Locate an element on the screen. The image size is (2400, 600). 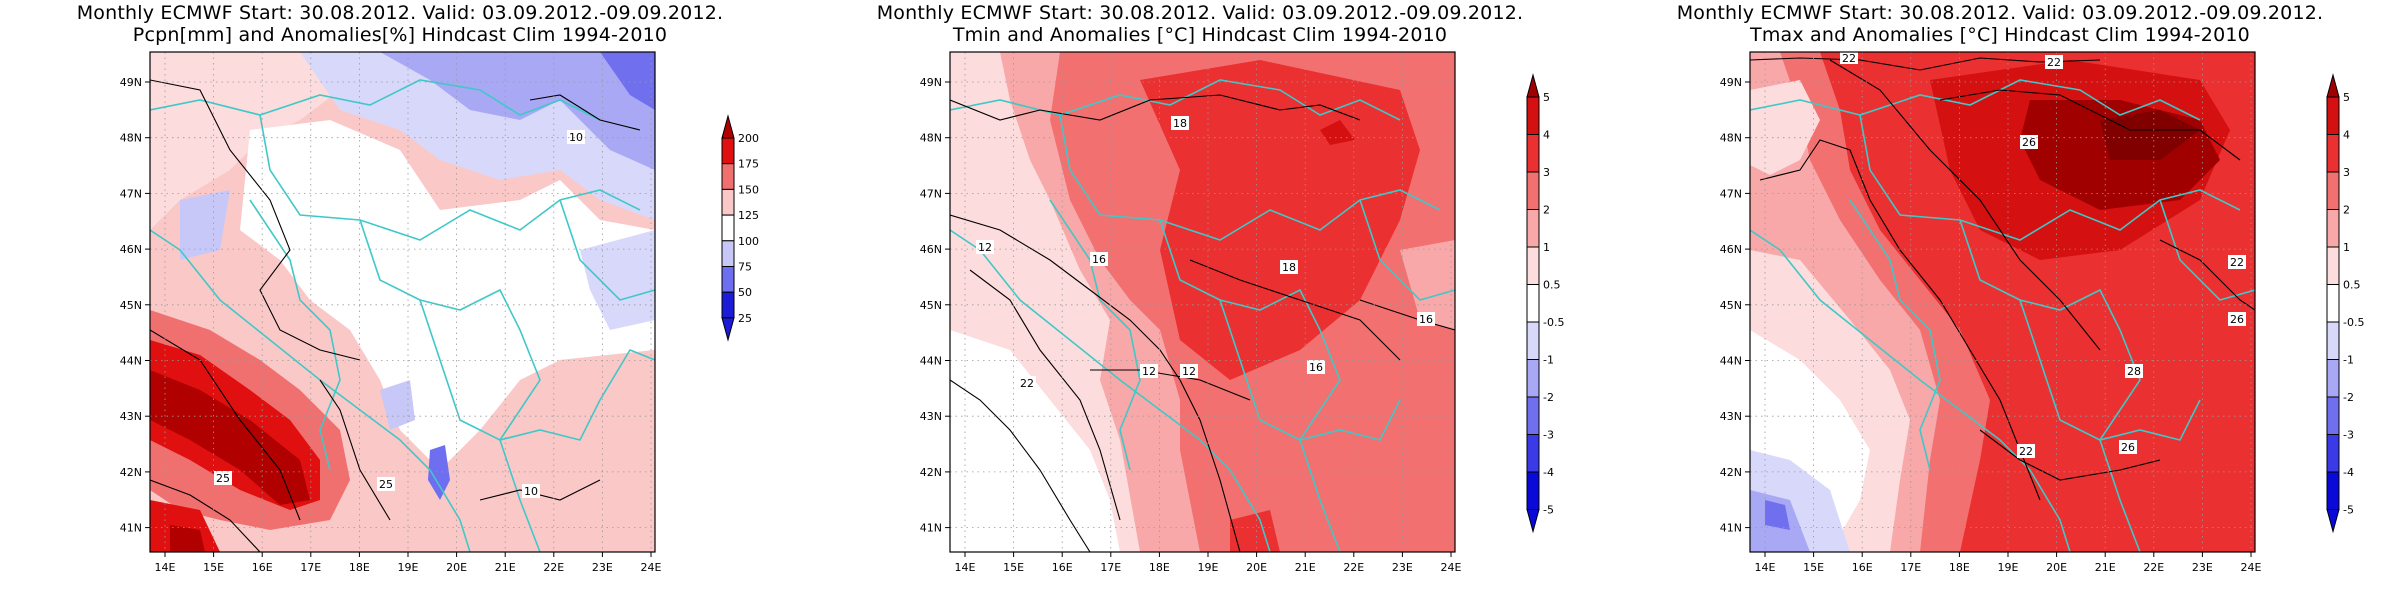
contour-labels: 18 12 16 18 16 12 12 16 22 is located at coordinates (1205, 253).